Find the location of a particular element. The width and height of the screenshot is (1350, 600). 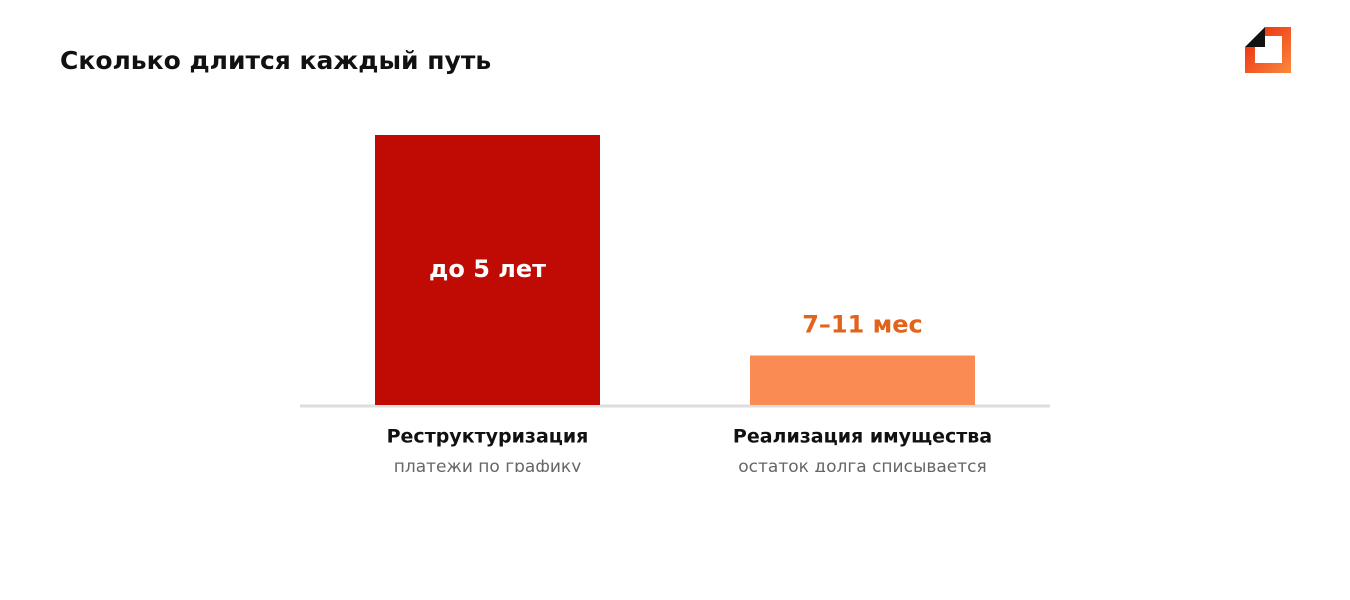

category-sublabel: платежи по графику is located at coordinates (488, 467).